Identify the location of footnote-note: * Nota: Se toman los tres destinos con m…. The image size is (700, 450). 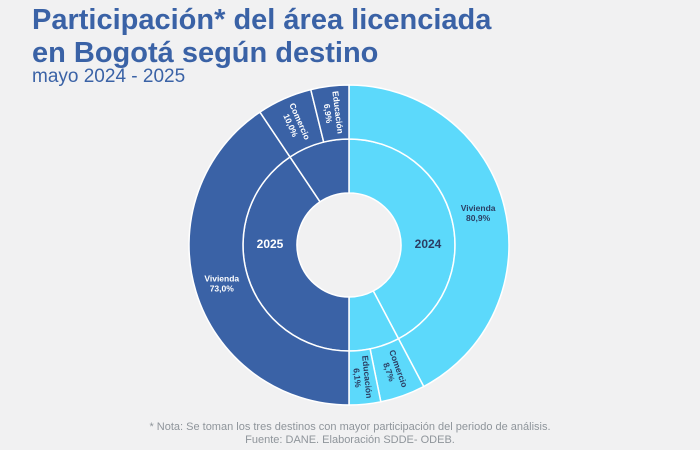
(350, 427).